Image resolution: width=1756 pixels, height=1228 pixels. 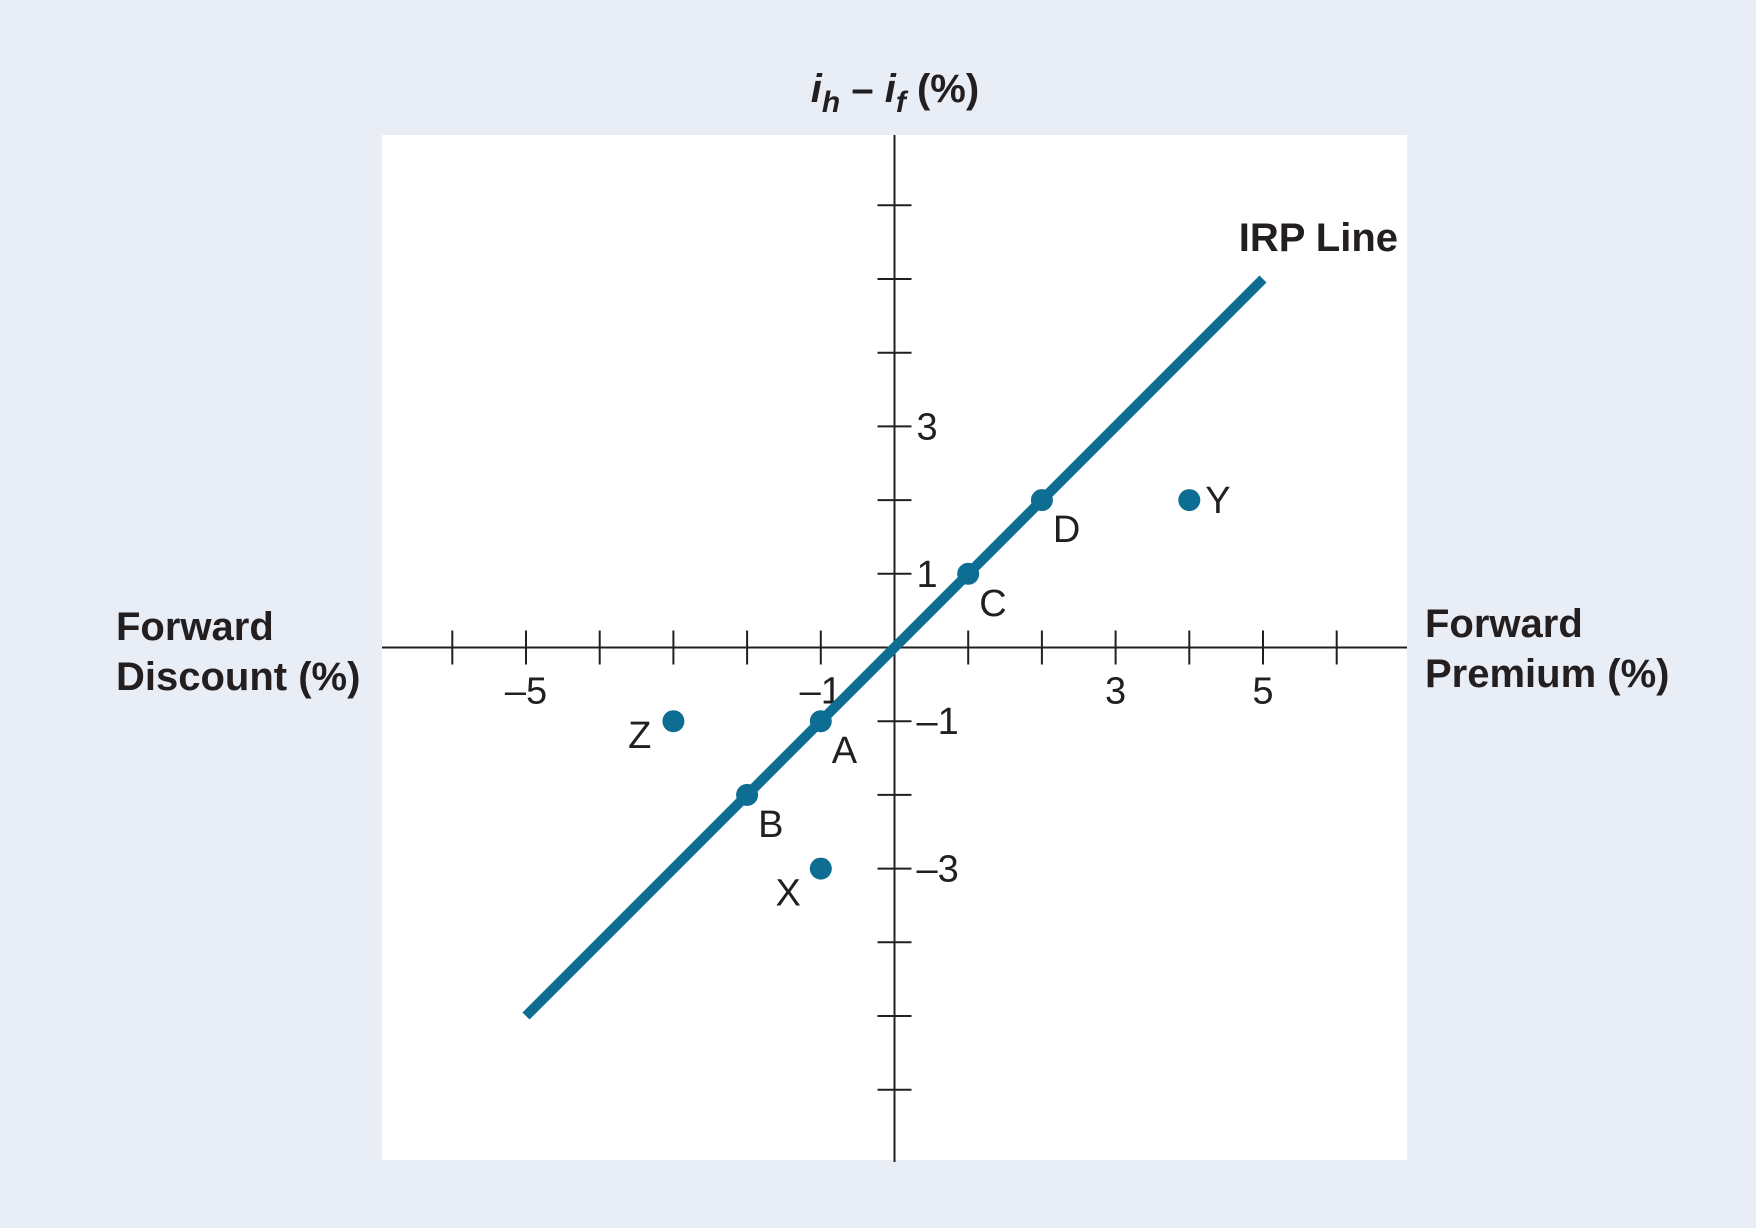 I want to click on point-a, so click(x=820, y=721).